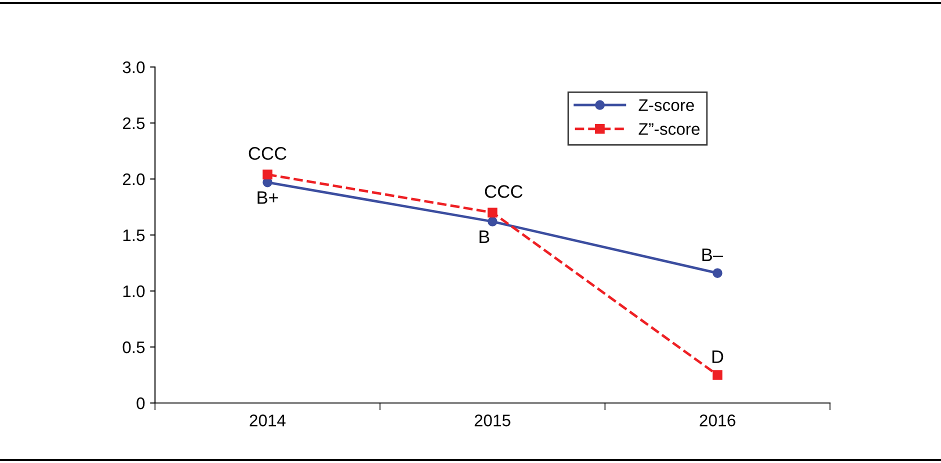 The height and width of the screenshot is (463, 941). Describe the element at coordinates (134, 236) in the screenshot. I see `y-tick-label: 1.5` at that location.